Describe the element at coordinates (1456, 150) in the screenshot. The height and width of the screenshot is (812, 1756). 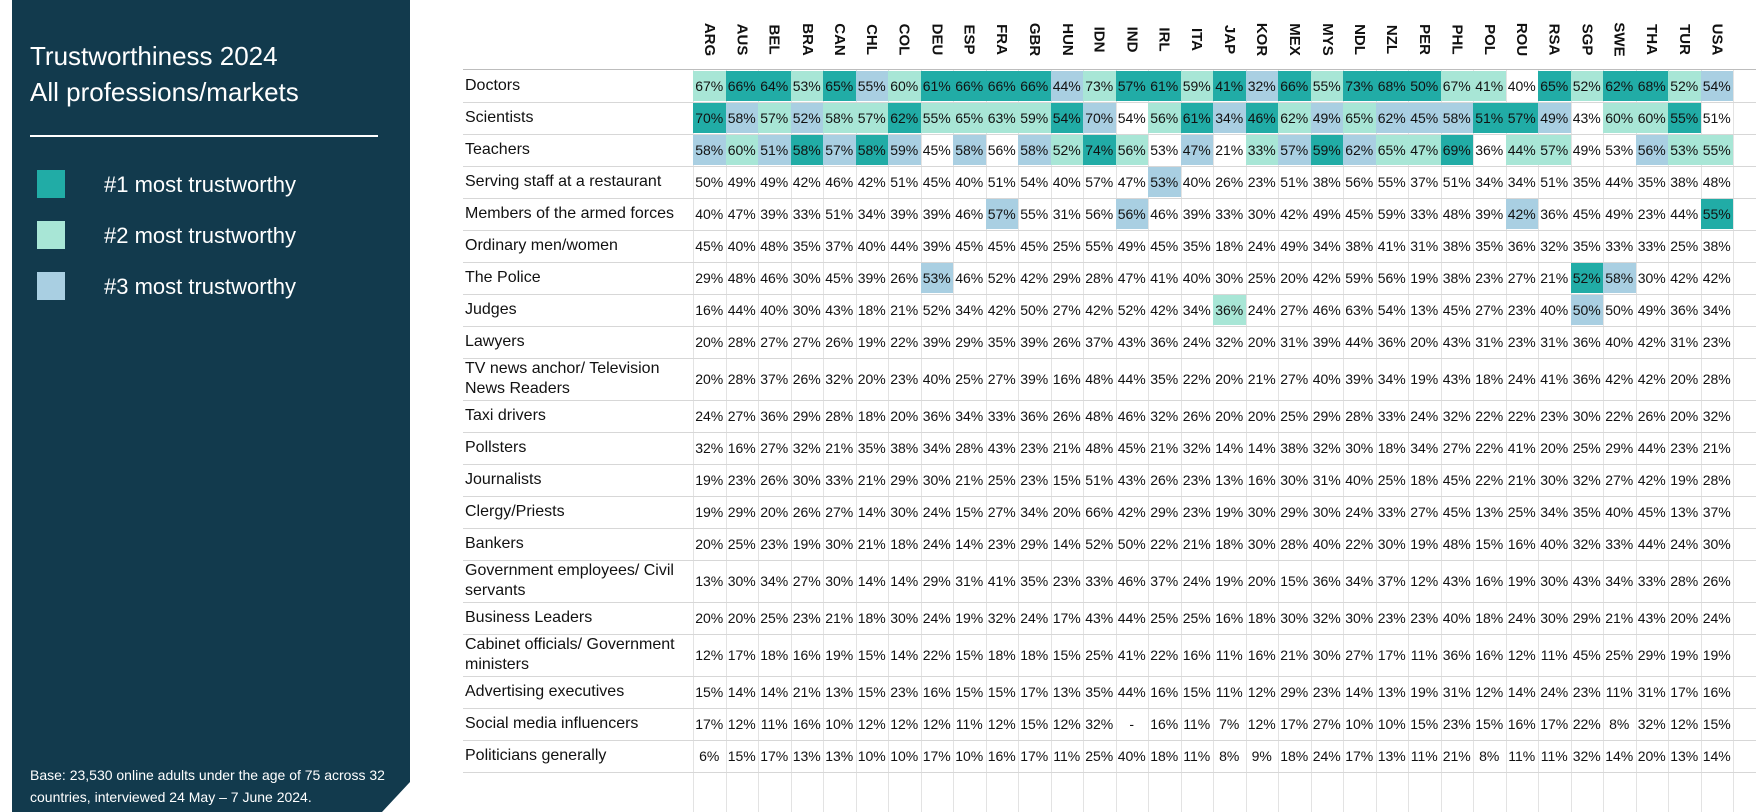
I see `table-cell: 69%` at that location.